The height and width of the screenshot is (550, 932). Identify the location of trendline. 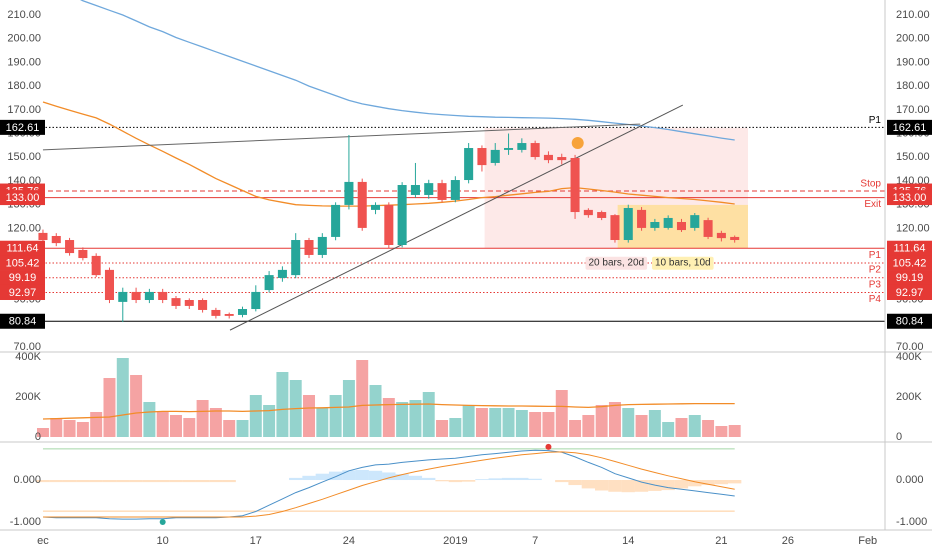
(341, 137).